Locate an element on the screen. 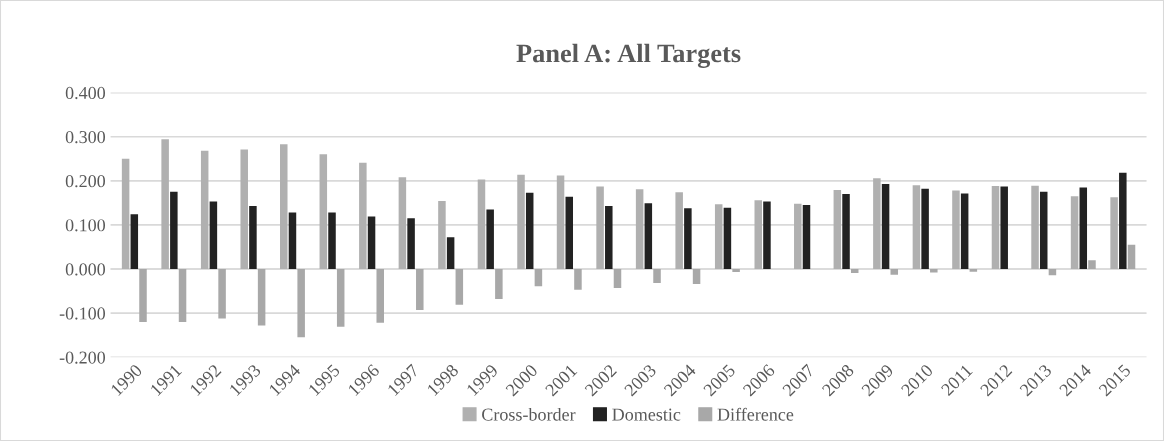 This screenshot has height=441, width=1164. legend-label: Difference is located at coordinates (755, 414).